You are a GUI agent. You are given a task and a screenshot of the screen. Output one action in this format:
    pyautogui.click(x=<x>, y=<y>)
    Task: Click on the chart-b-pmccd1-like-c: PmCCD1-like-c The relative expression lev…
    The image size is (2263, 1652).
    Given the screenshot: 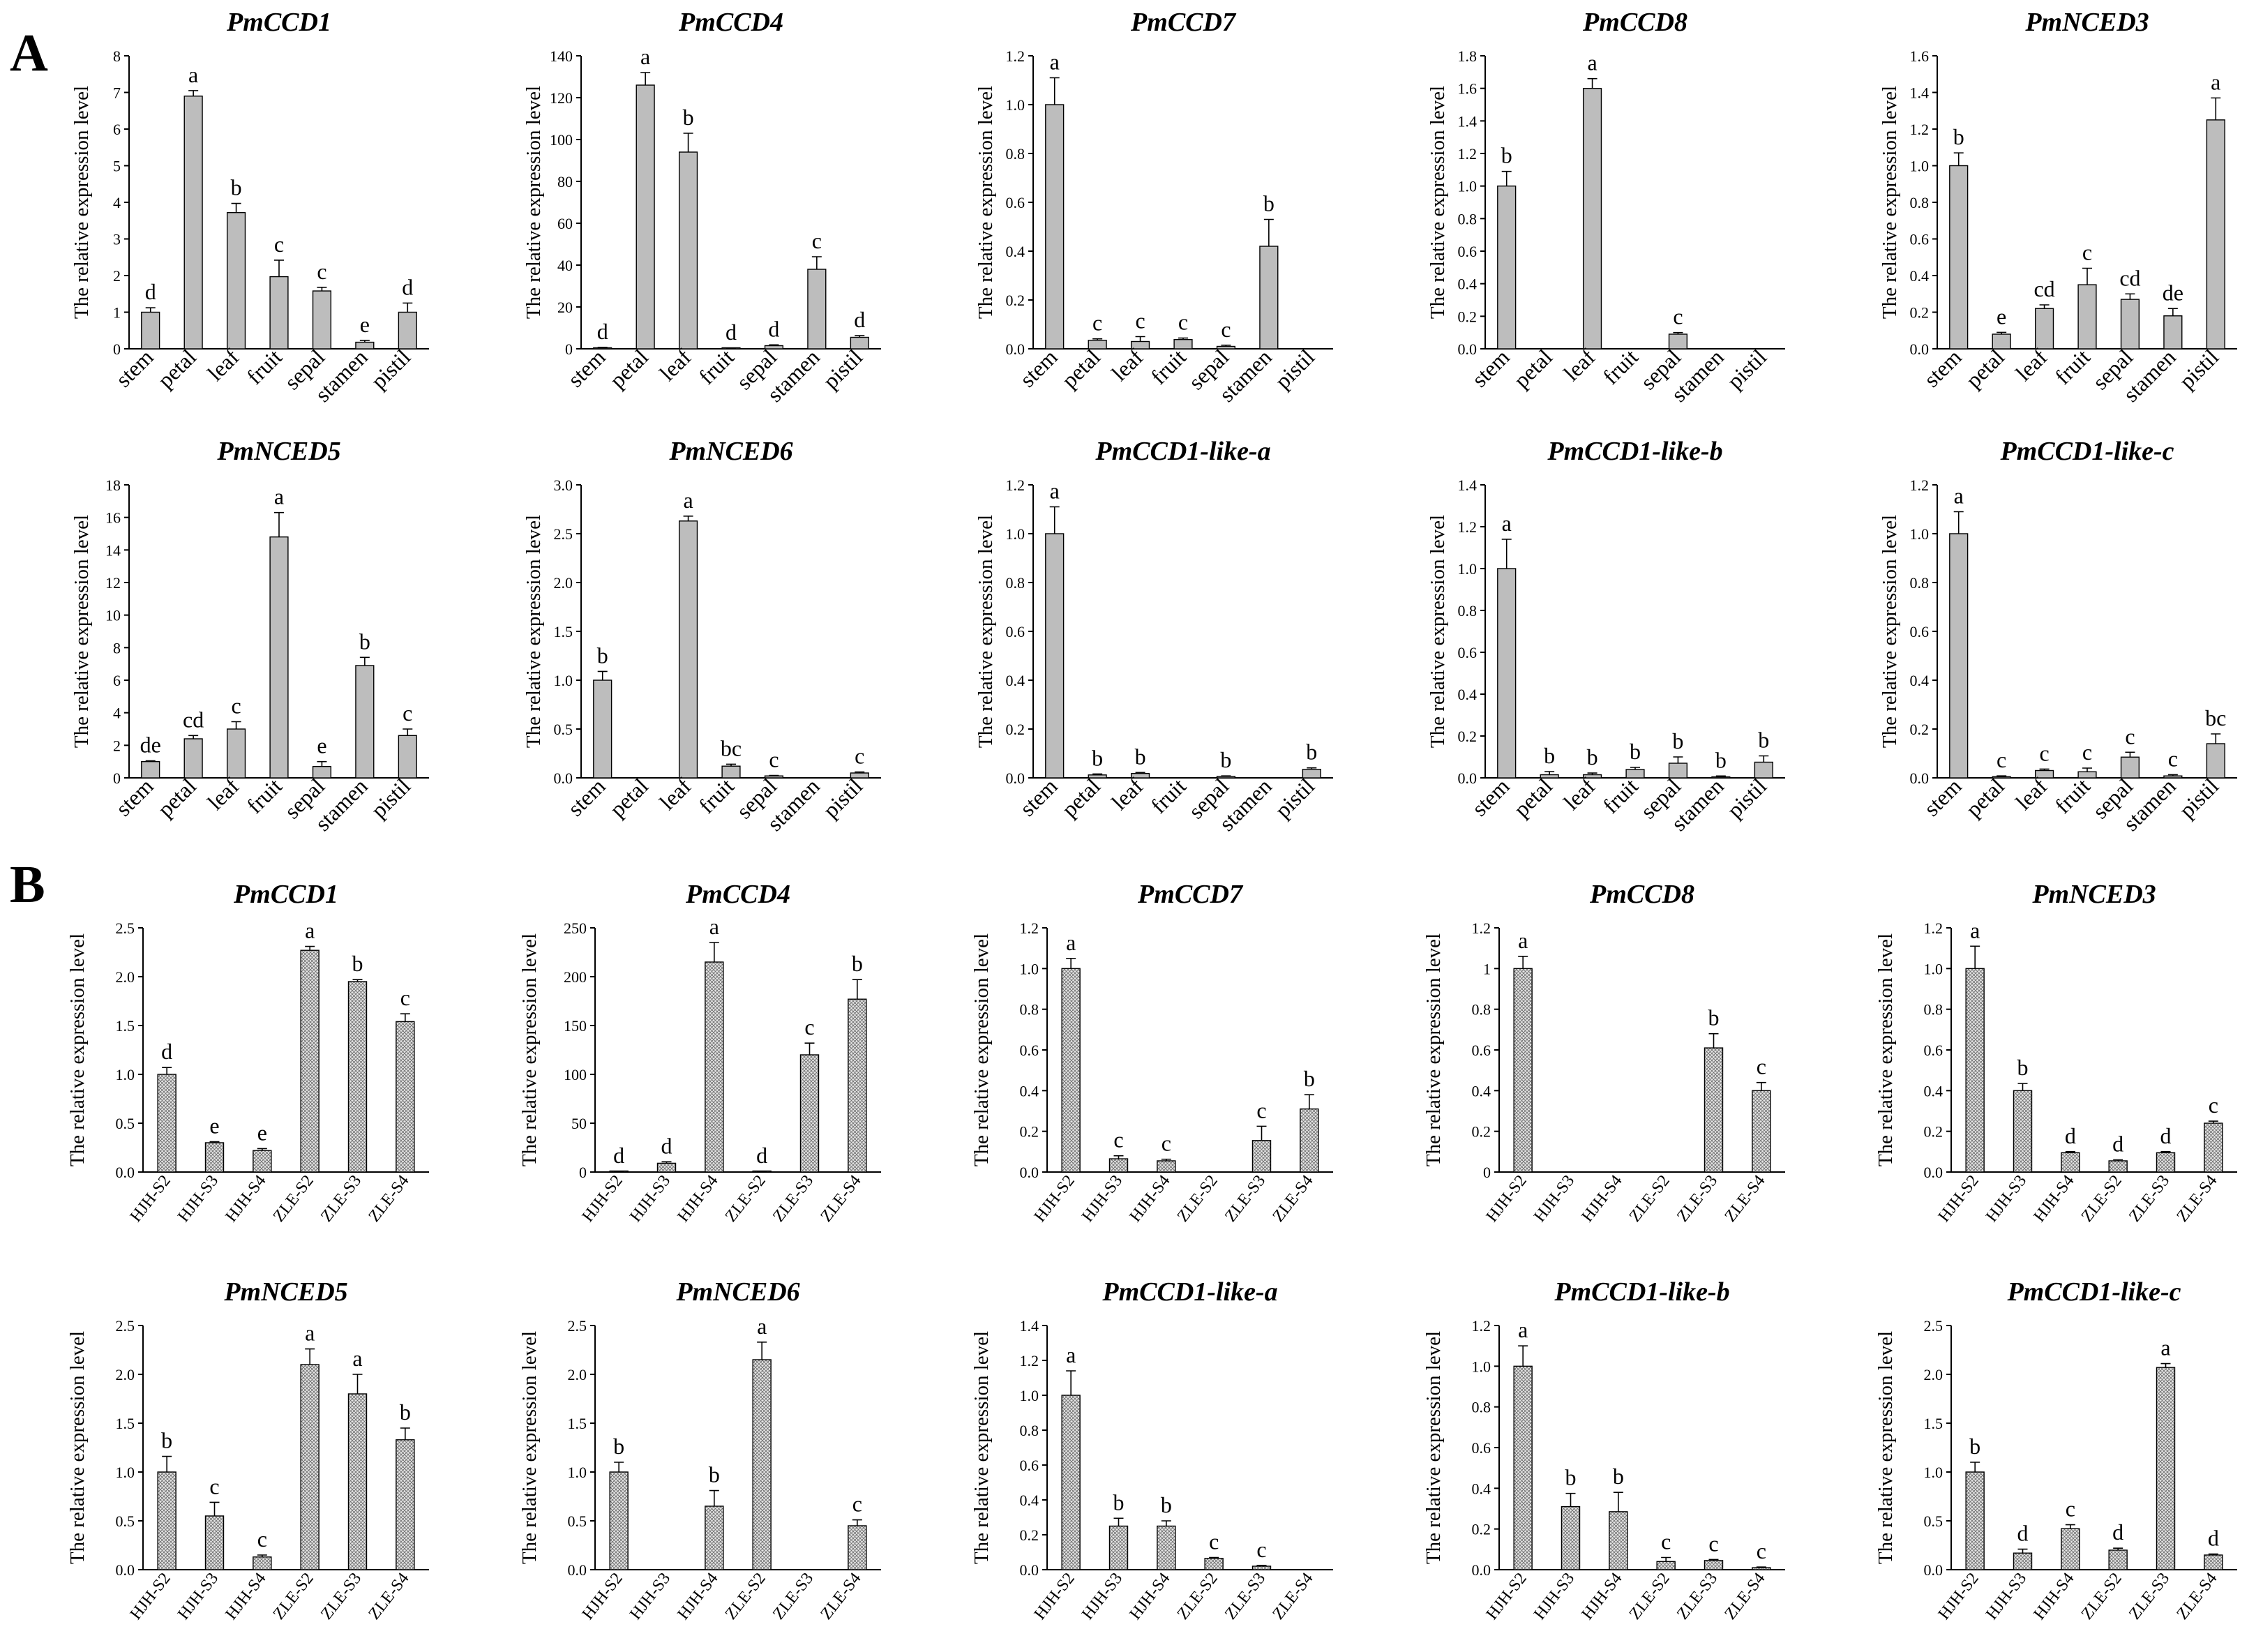 What is the action you would take?
    pyautogui.click(x=2034, y=1453)
    